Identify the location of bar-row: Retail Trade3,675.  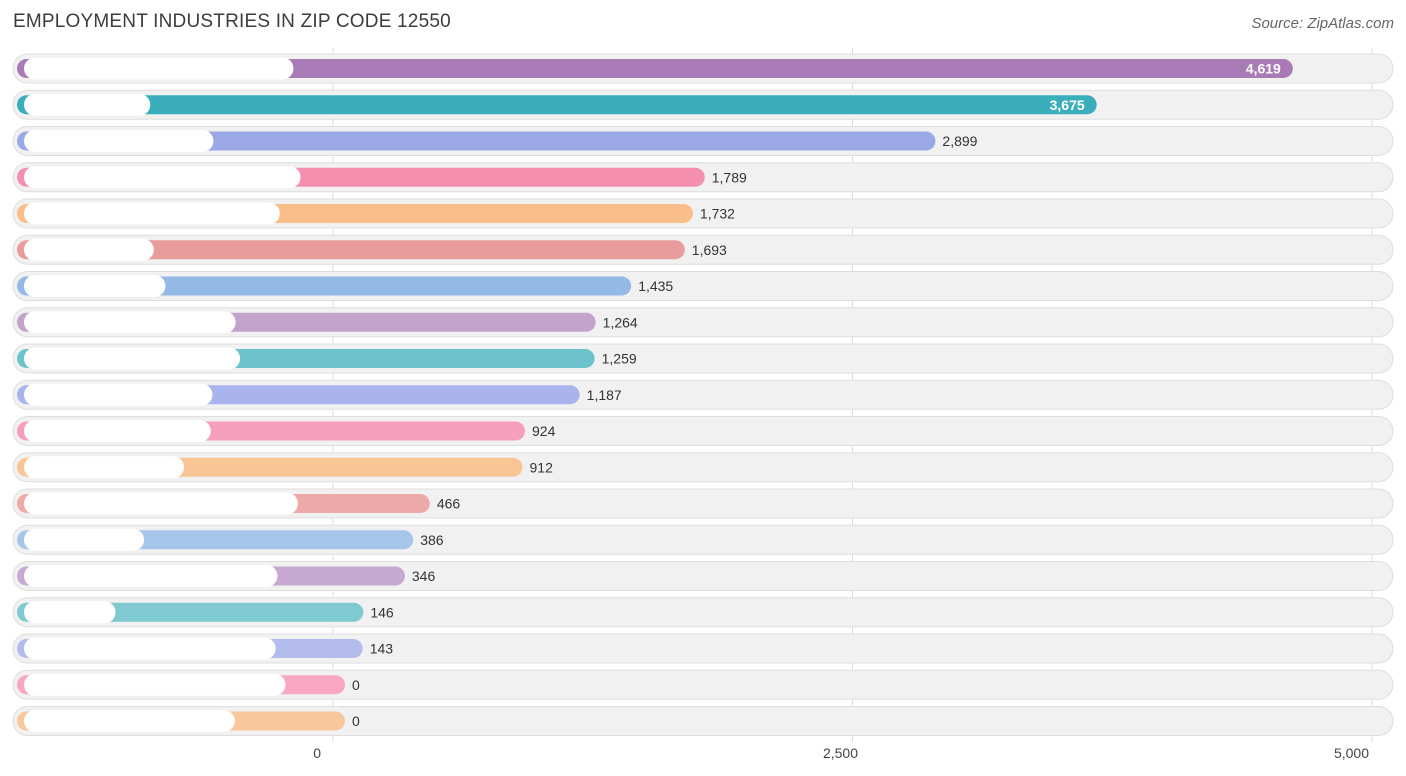
(703, 104).